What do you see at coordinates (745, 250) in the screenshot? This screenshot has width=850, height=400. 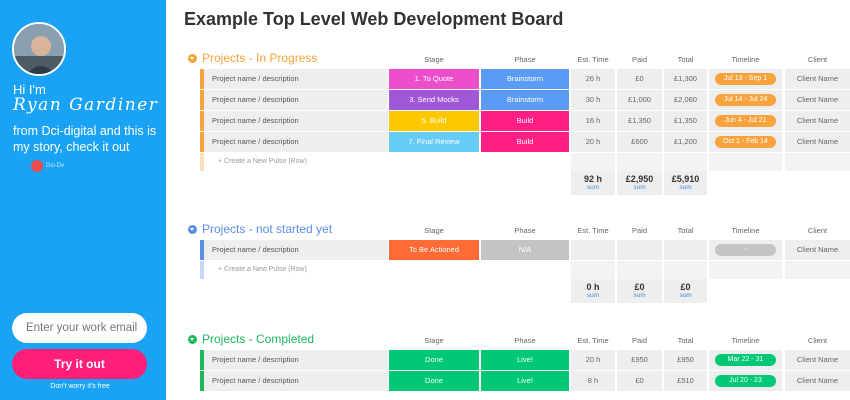 I see `timeline-cell: -` at bounding box center [745, 250].